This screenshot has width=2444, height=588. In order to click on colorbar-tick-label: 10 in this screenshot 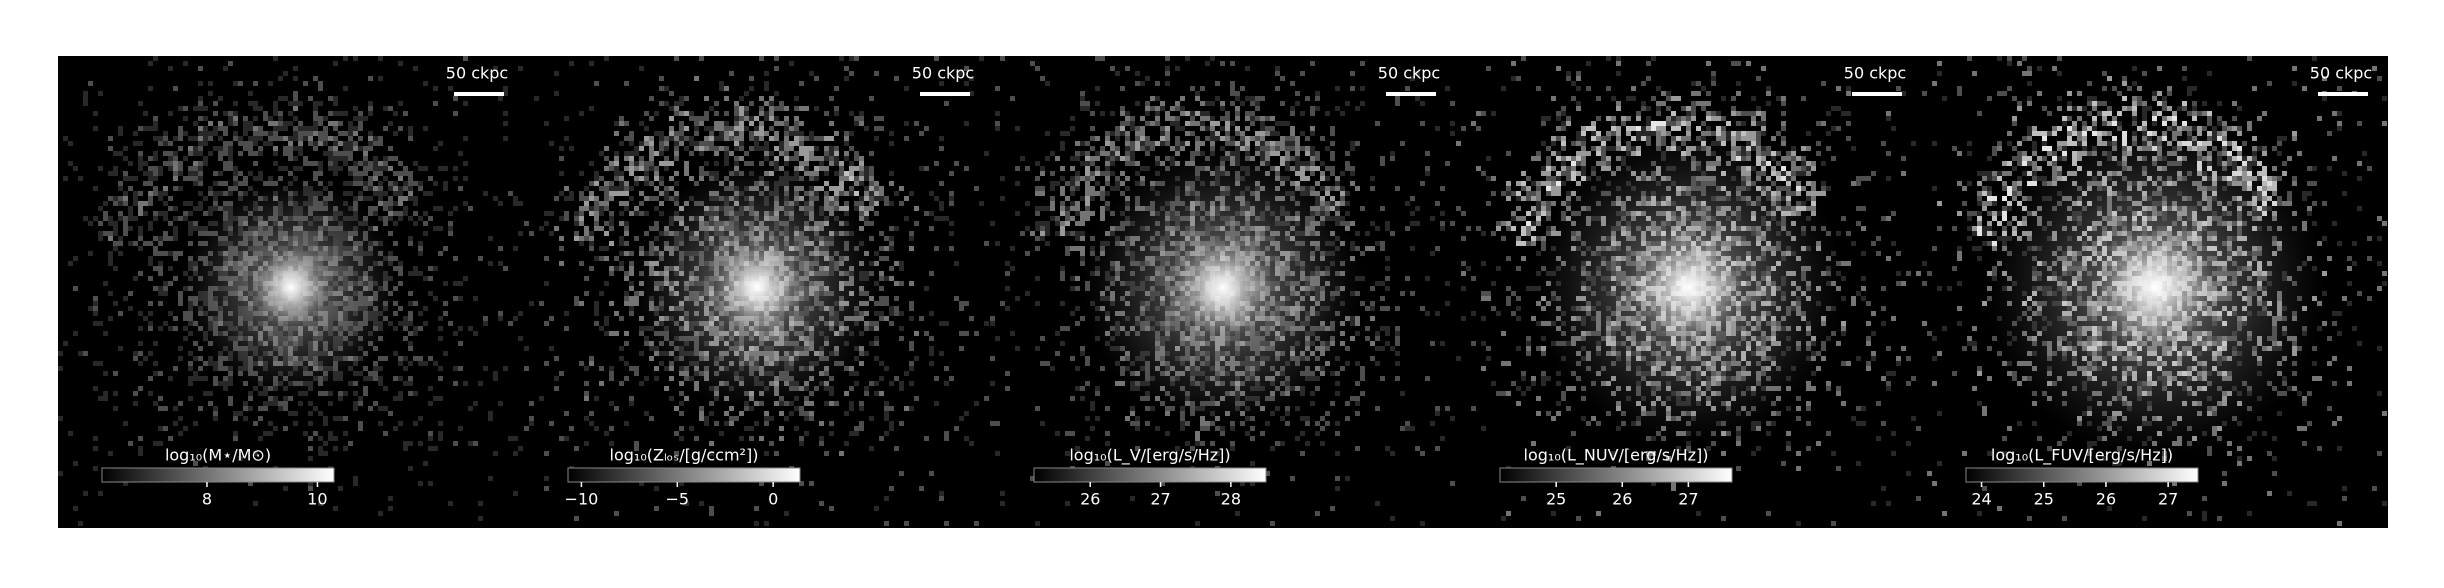, I will do `click(317, 499)`.